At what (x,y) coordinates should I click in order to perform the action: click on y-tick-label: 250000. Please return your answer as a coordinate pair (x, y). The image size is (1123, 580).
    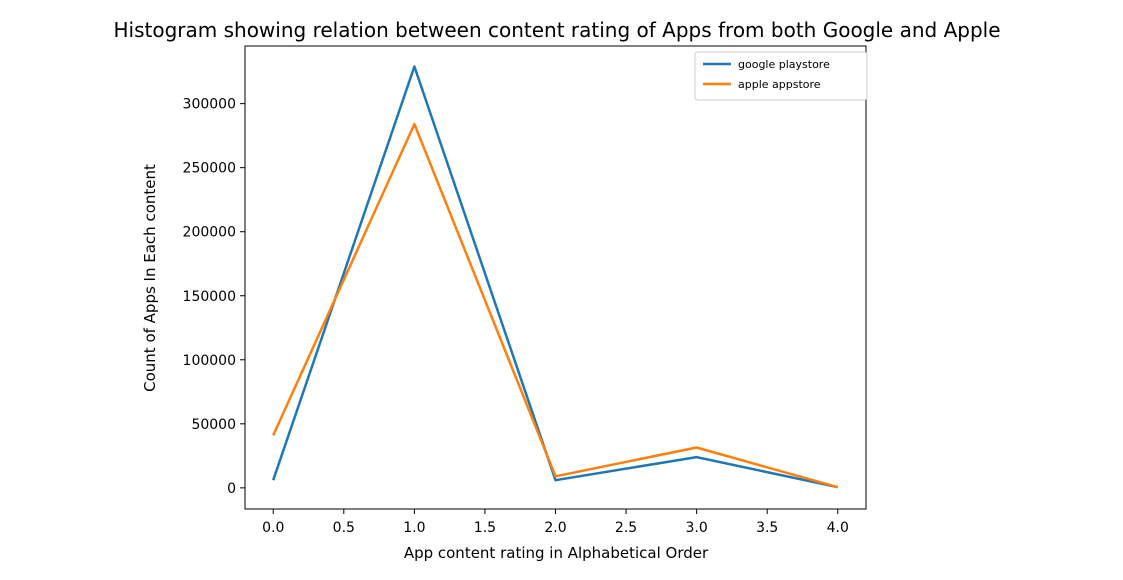
    Looking at the image, I should click on (209, 169).